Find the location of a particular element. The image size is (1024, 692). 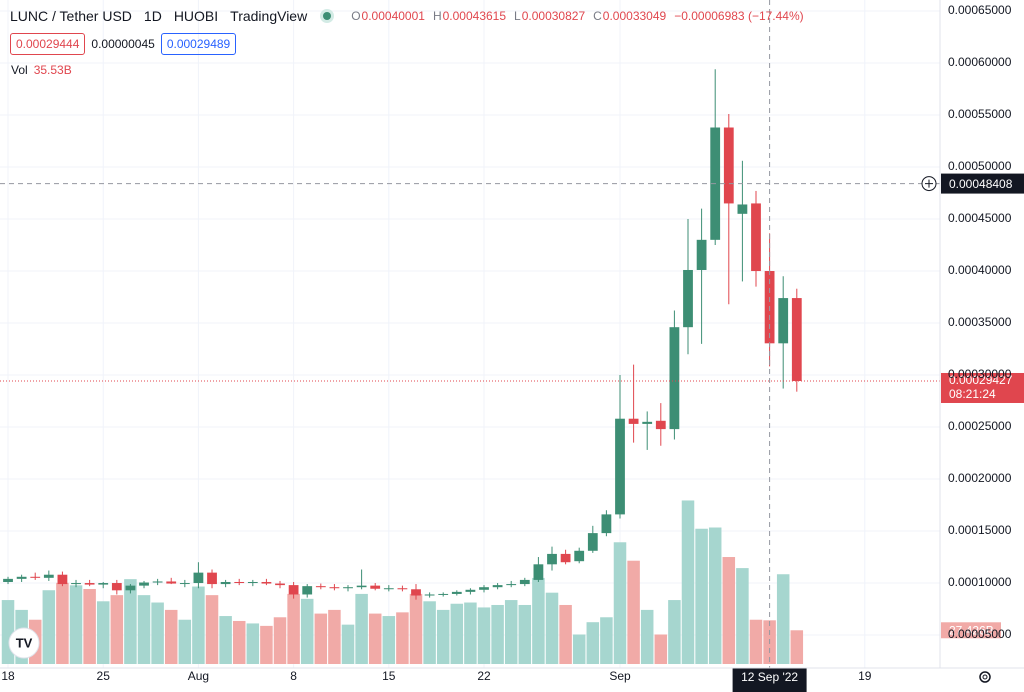

crosshair-date-box is located at coordinates (769, 680).